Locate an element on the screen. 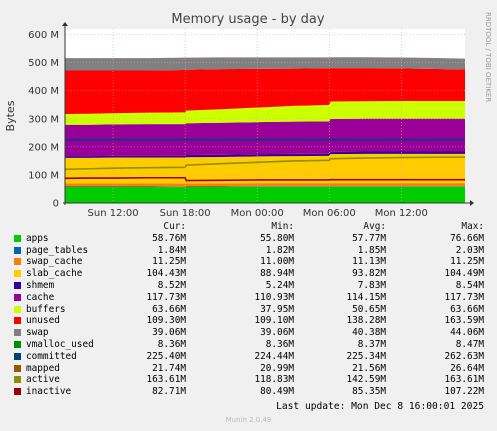 The width and height of the screenshot is (497, 431). y-axis-label: Bytes is located at coordinates (10, 115).